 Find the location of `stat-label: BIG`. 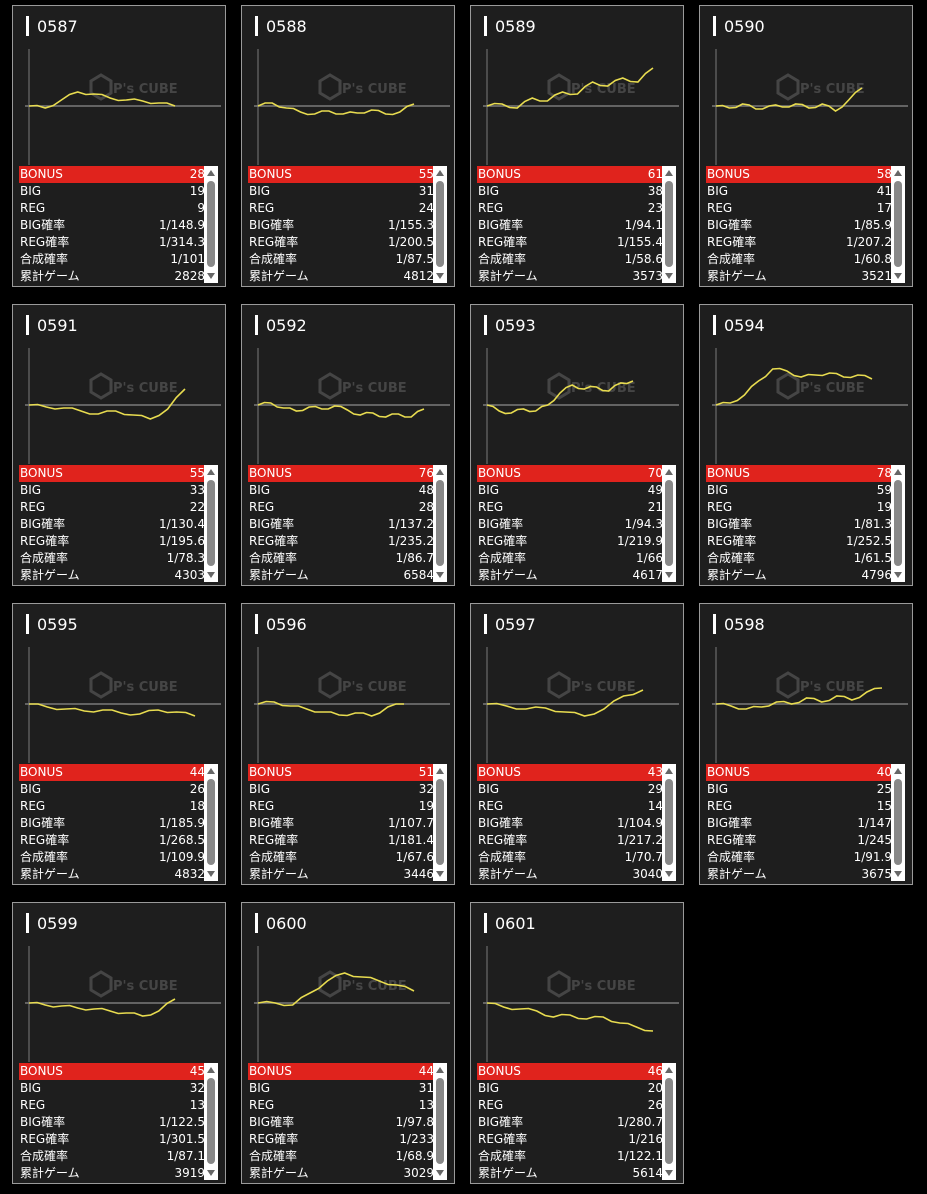

stat-label: BIG is located at coordinates (260, 789).